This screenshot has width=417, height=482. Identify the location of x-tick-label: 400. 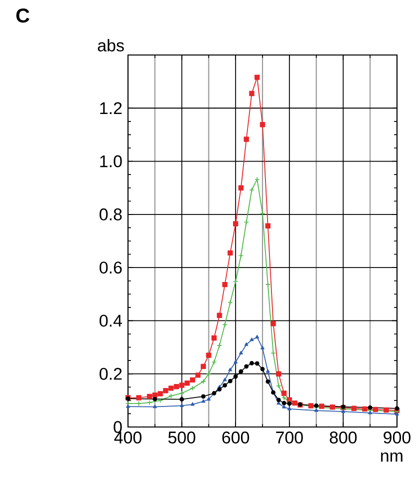
(128, 438).